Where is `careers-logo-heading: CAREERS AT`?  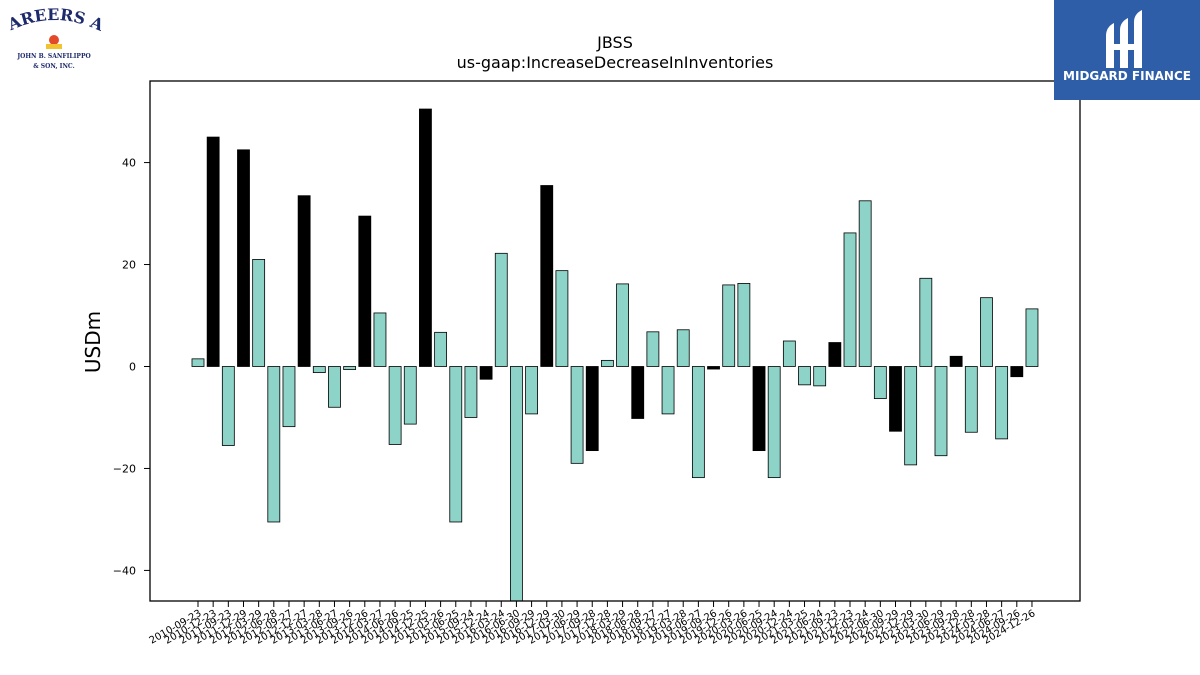 careers-logo-heading: CAREERS AT is located at coordinates (53, 17).